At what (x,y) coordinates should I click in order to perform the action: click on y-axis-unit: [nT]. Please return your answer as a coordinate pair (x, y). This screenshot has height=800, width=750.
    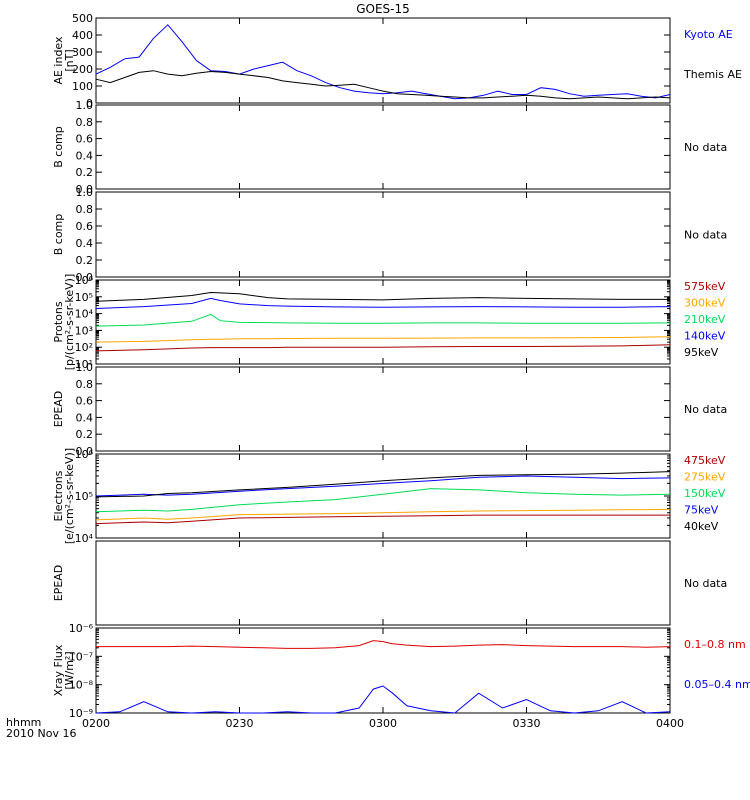
    Looking at the image, I should click on (69, 60).